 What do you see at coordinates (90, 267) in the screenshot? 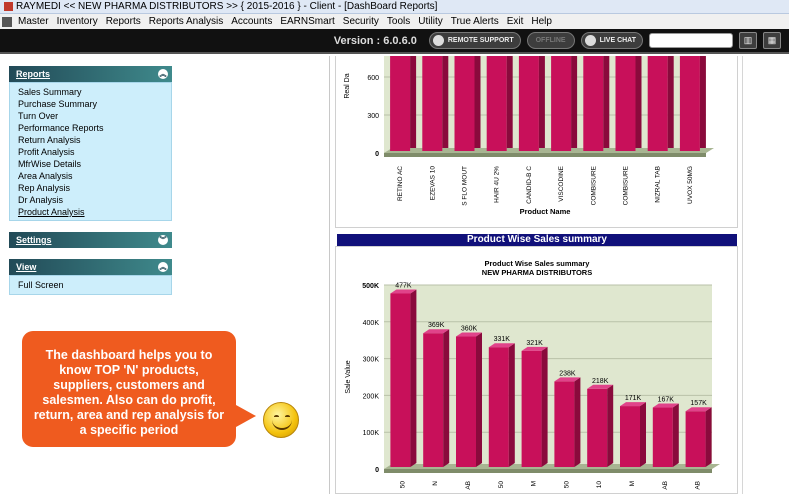
I see `view-panel-header: View ︽` at bounding box center [90, 267].